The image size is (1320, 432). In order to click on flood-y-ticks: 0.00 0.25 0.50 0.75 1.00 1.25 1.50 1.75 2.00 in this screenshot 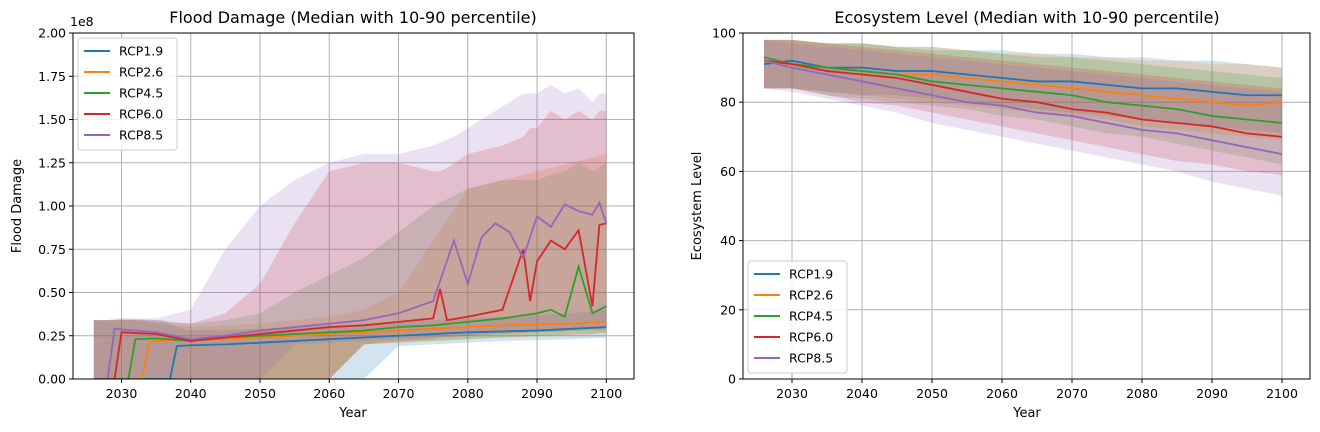, I will do `click(55, 206)`.